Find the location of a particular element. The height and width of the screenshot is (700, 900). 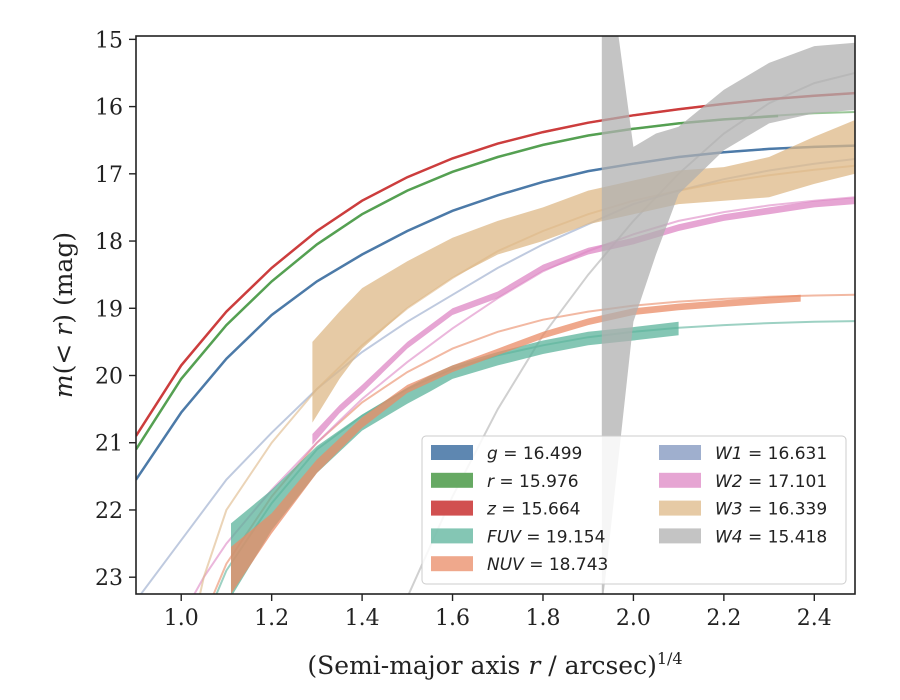

y-axis: 15 16 17 18 19 20 21 22 23 is located at coordinates (115, 309).